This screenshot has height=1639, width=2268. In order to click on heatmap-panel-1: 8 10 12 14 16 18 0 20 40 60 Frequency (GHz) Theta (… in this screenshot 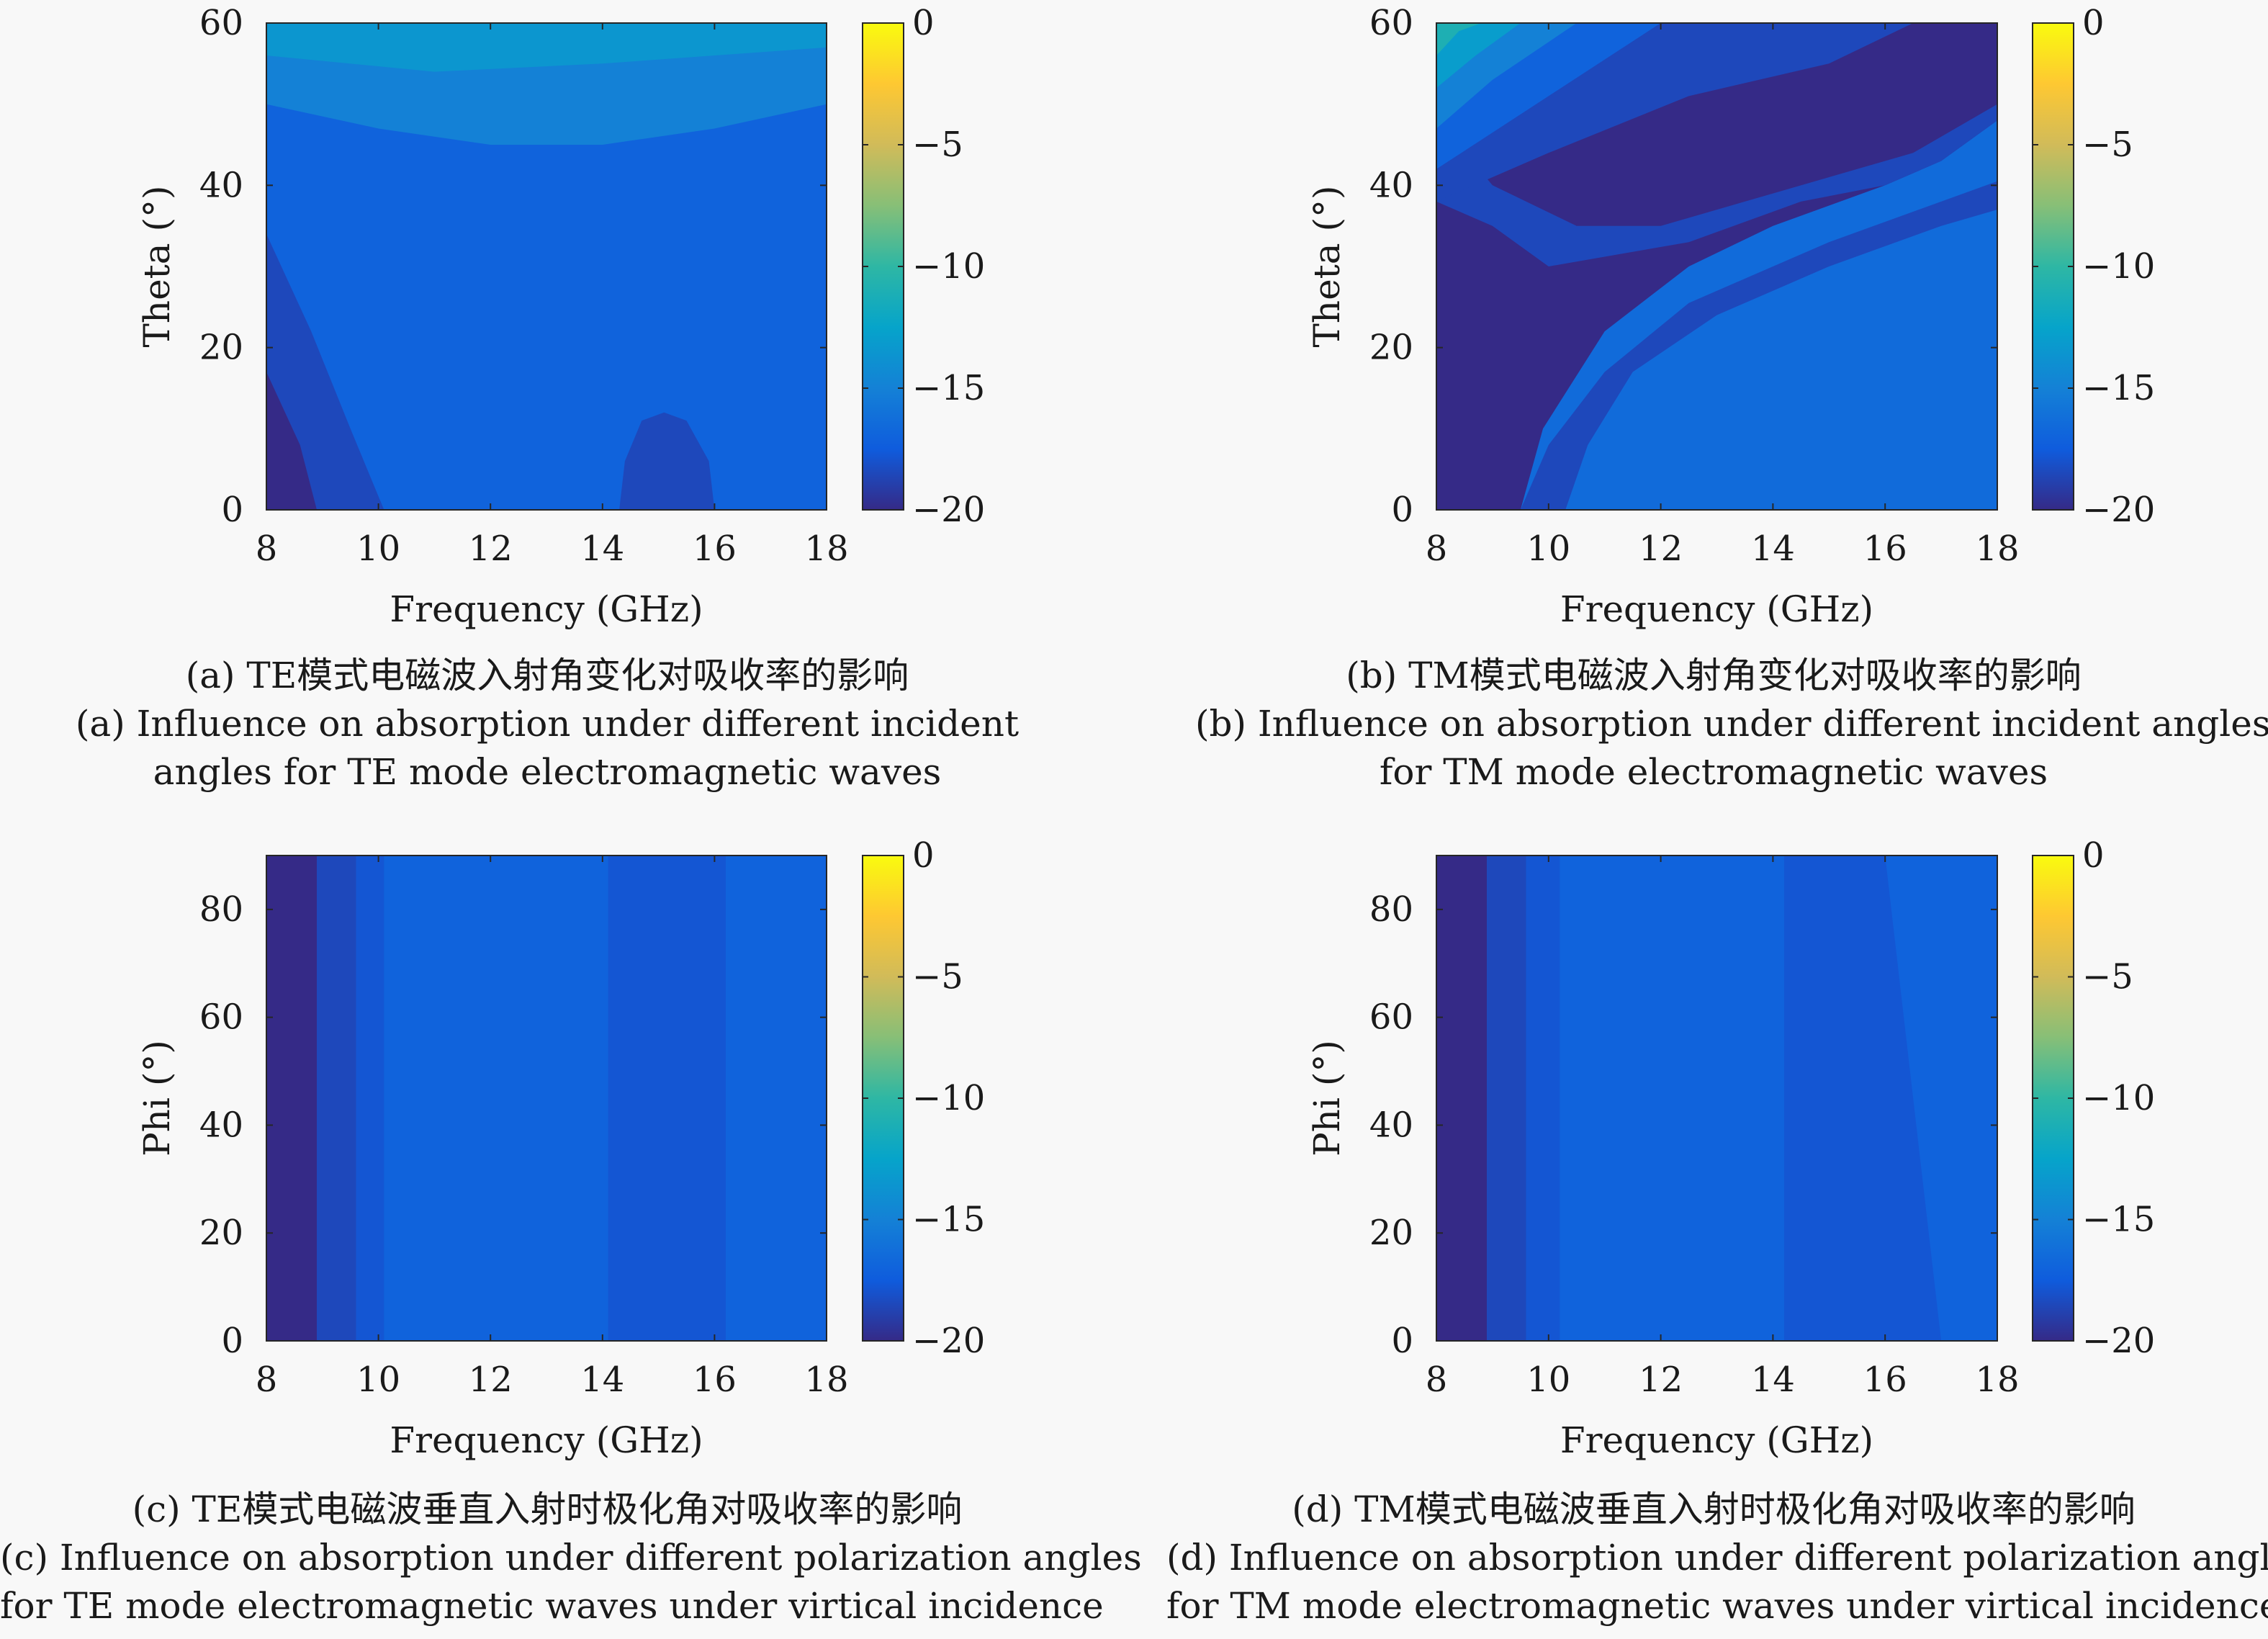, I will do `click(560, 316)`.